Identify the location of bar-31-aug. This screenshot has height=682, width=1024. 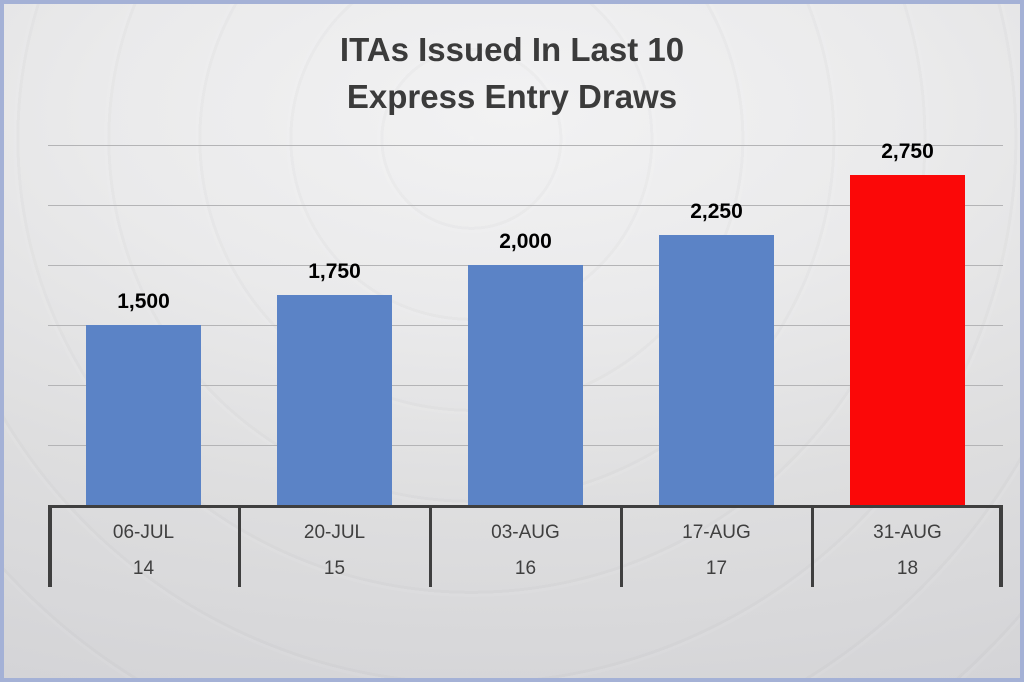
(907, 340).